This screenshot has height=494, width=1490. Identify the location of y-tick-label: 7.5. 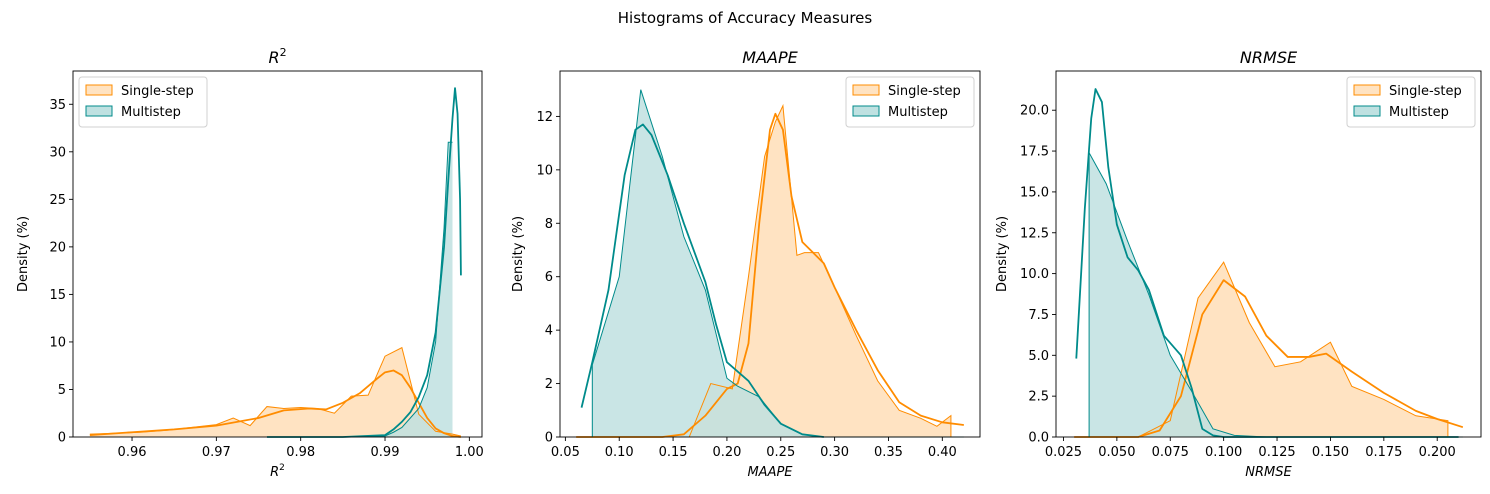
(1038, 315).